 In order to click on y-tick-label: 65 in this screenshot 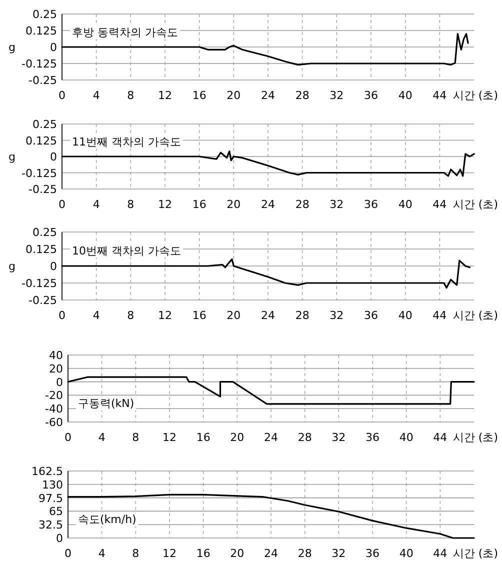, I will do `click(56, 511)`.